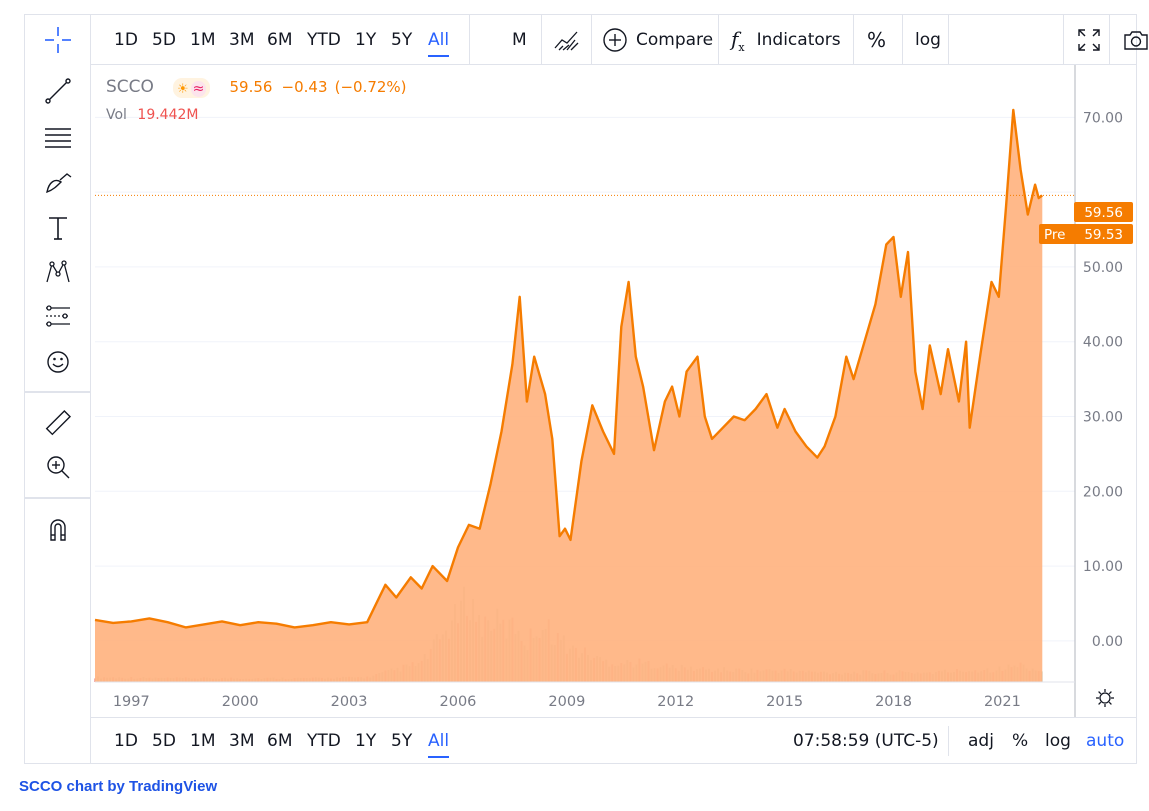 The height and width of the screenshot is (811, 1149). What do you see at coordinates (1103, 268) in the screenshot?
I see `y-tick-label: 50.00` at bounding box center [1103, 268].